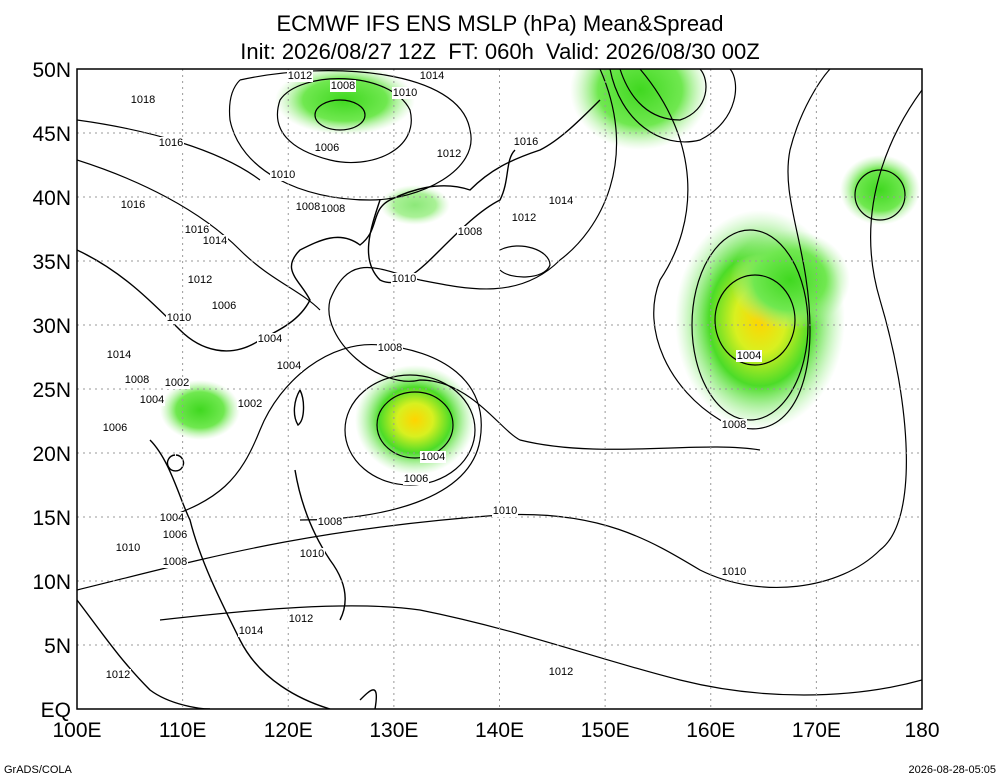 The width and height of the screenshot is (1000, 779). I want to click on x-axis-label: 160E, so click(710, 730).